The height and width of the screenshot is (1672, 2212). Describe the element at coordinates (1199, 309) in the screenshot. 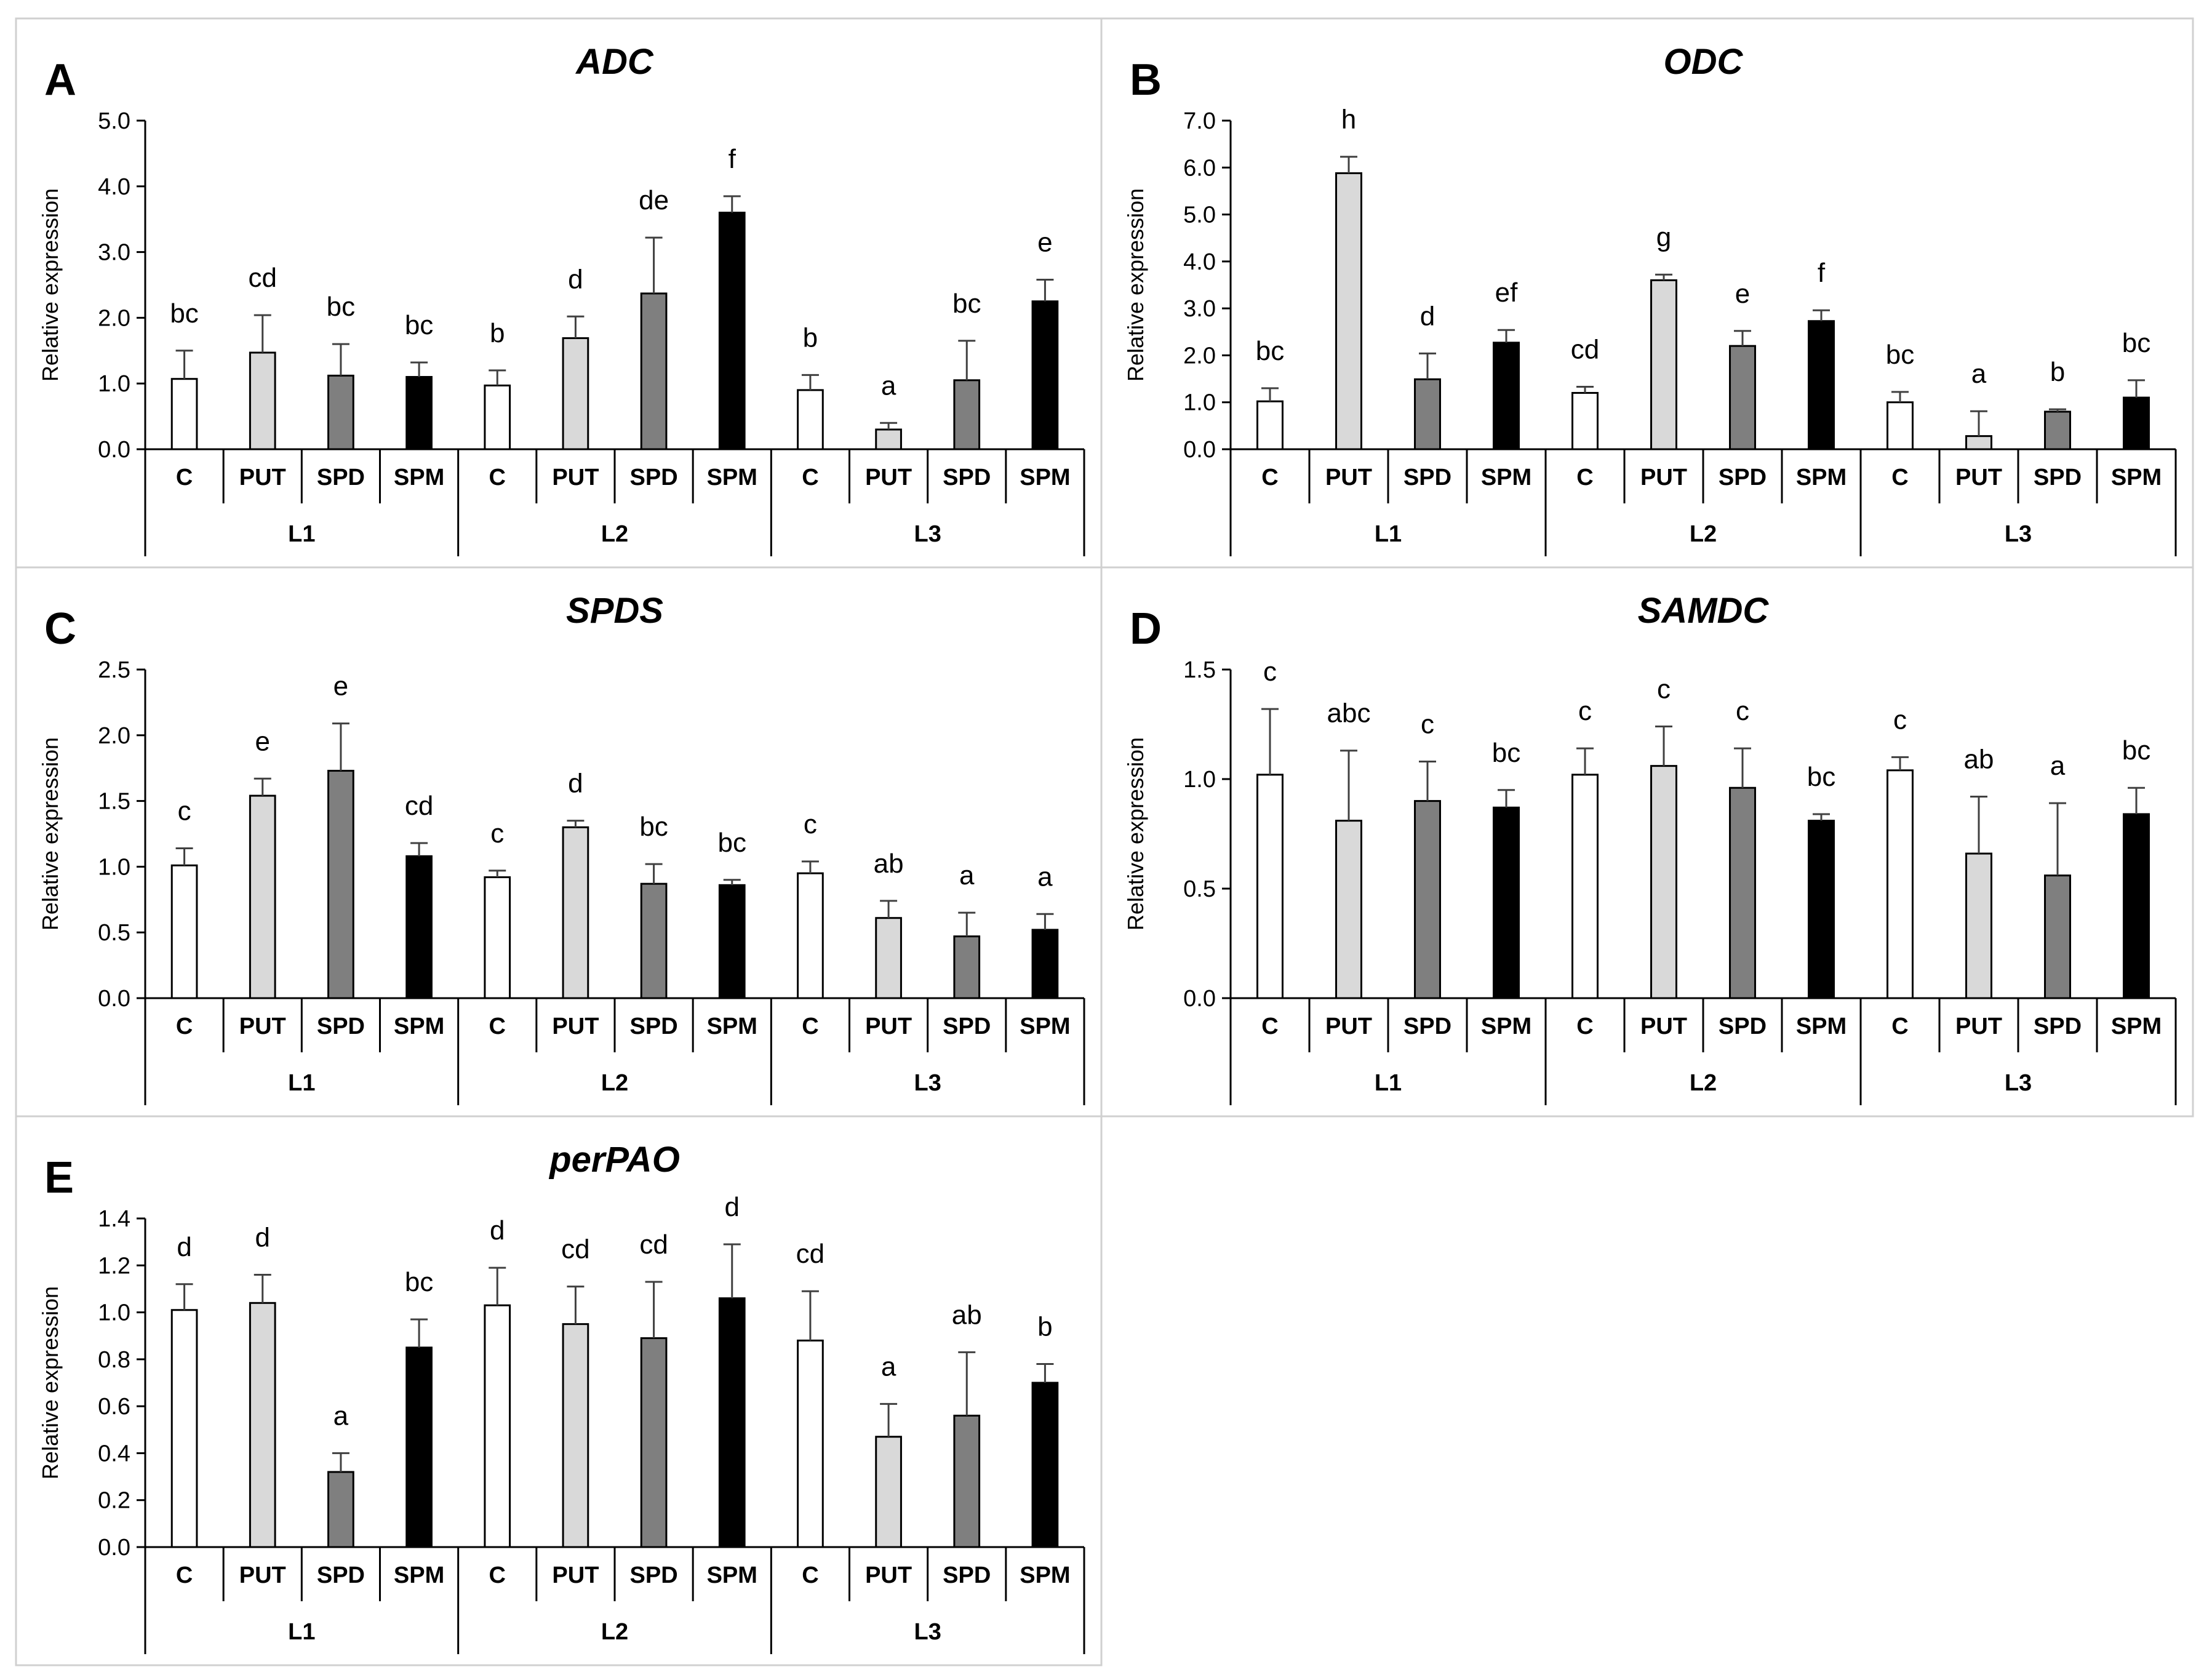

I see `y-tick-label: 3.0` at that location.